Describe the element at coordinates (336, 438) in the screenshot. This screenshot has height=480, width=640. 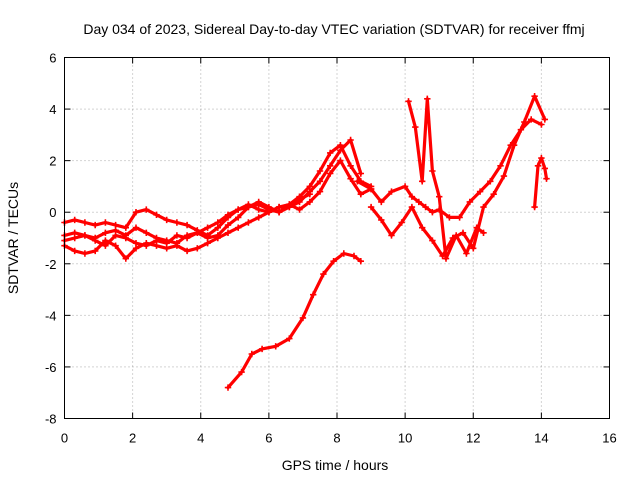
I see `x-tick-label: 8` at that location.